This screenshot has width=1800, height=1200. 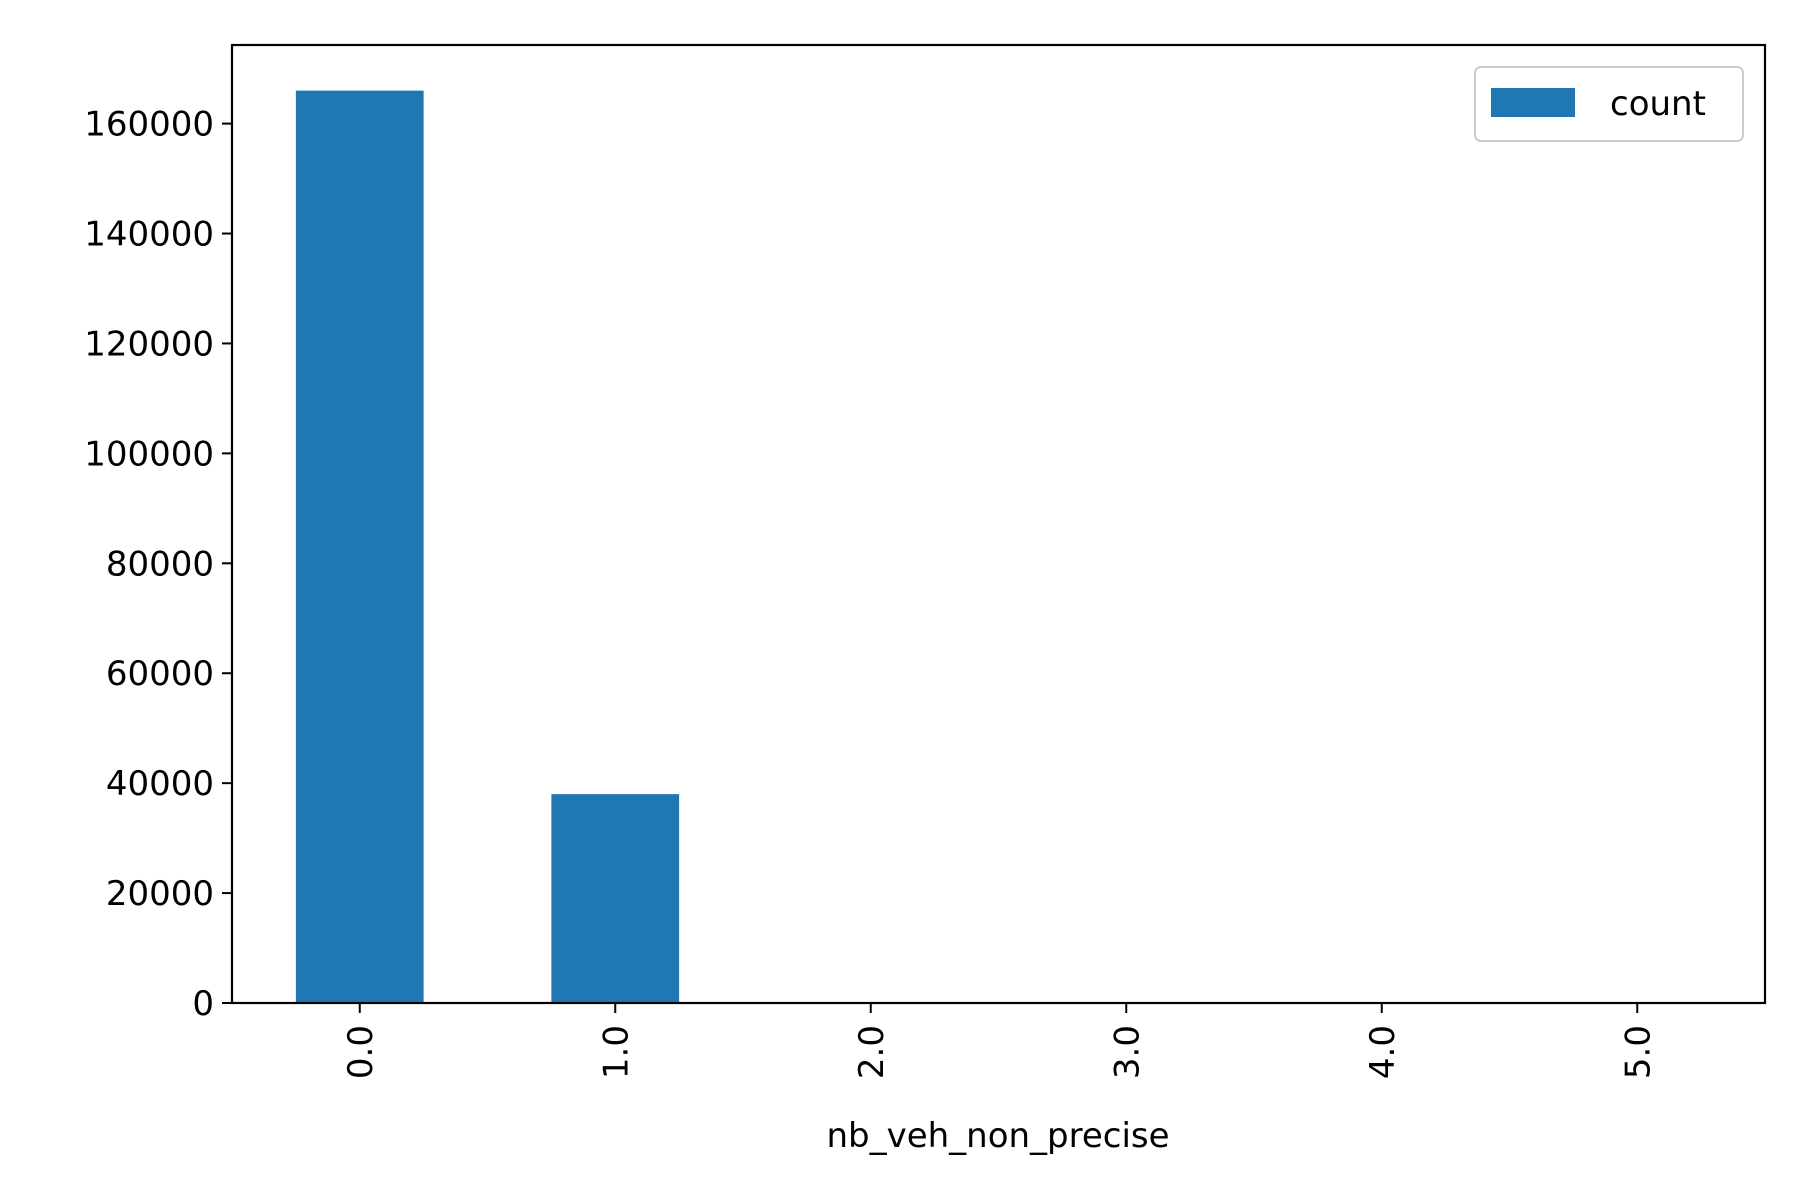 What do you see at coordinates (999, 1041) in the screenshot?
I see `x-axis-ticks: 0.0 1.0 2.0 3.0 4.0 5.0` at bounding box center [999, 1041].